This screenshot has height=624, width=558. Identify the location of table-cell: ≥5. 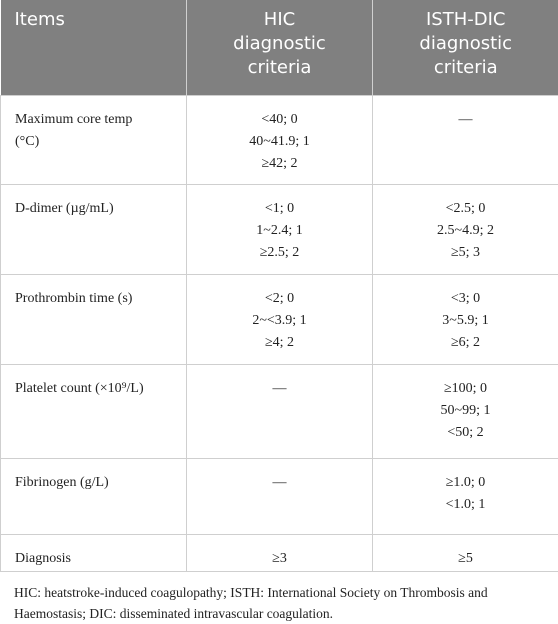
(465, 553).